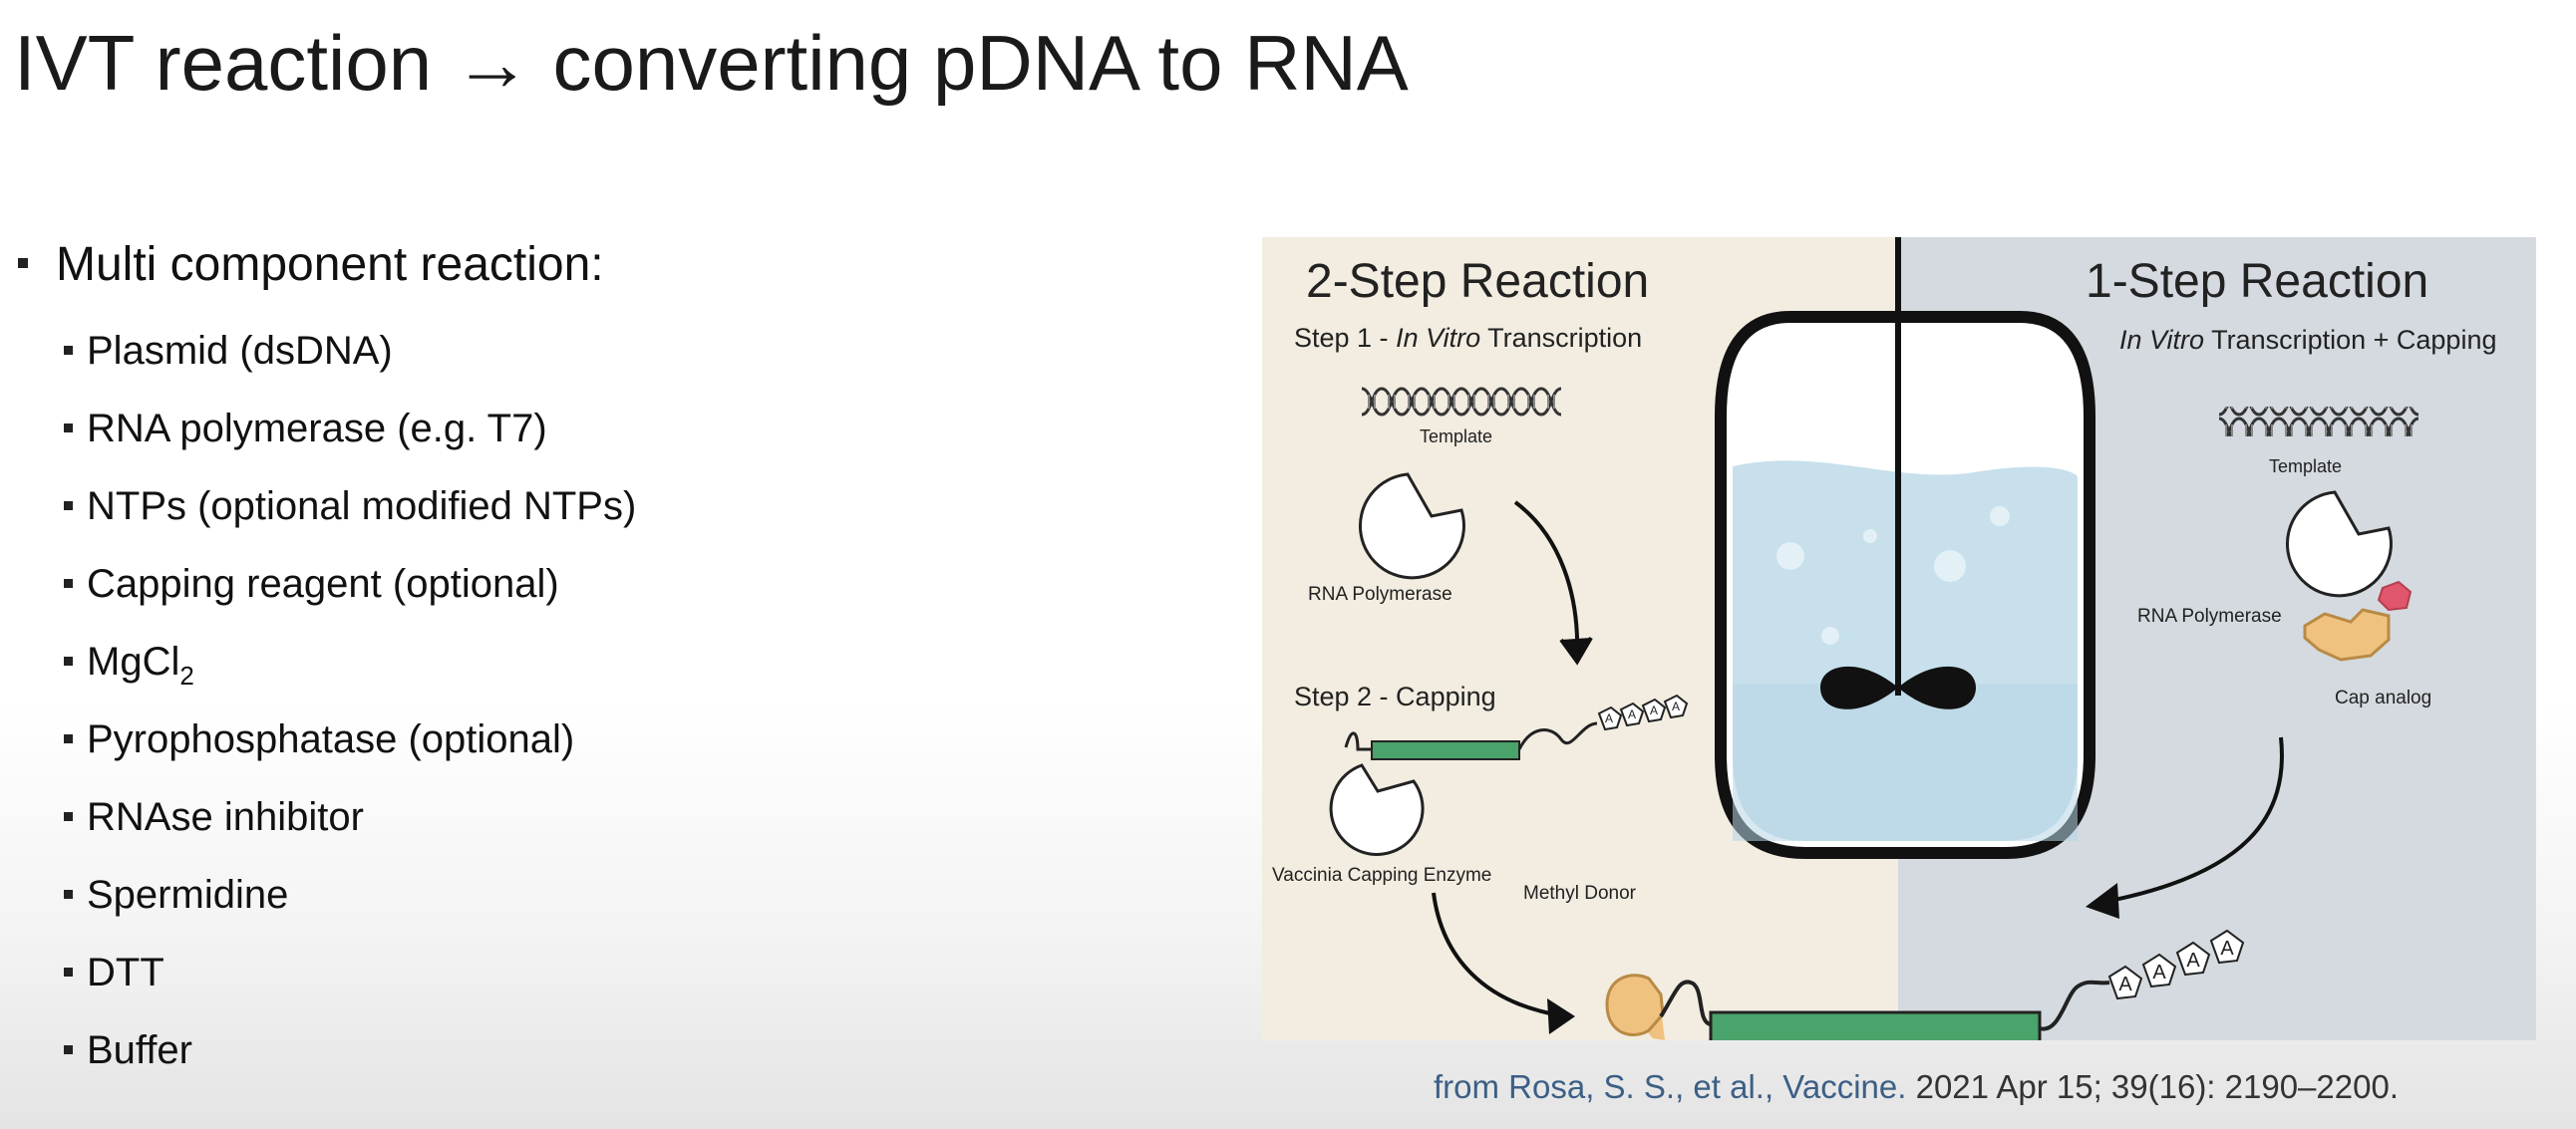  What do you see at coordinates (1500, 955) in the screenshot?
I see `arrow-right-icon` at bounding box center [1500, 955].